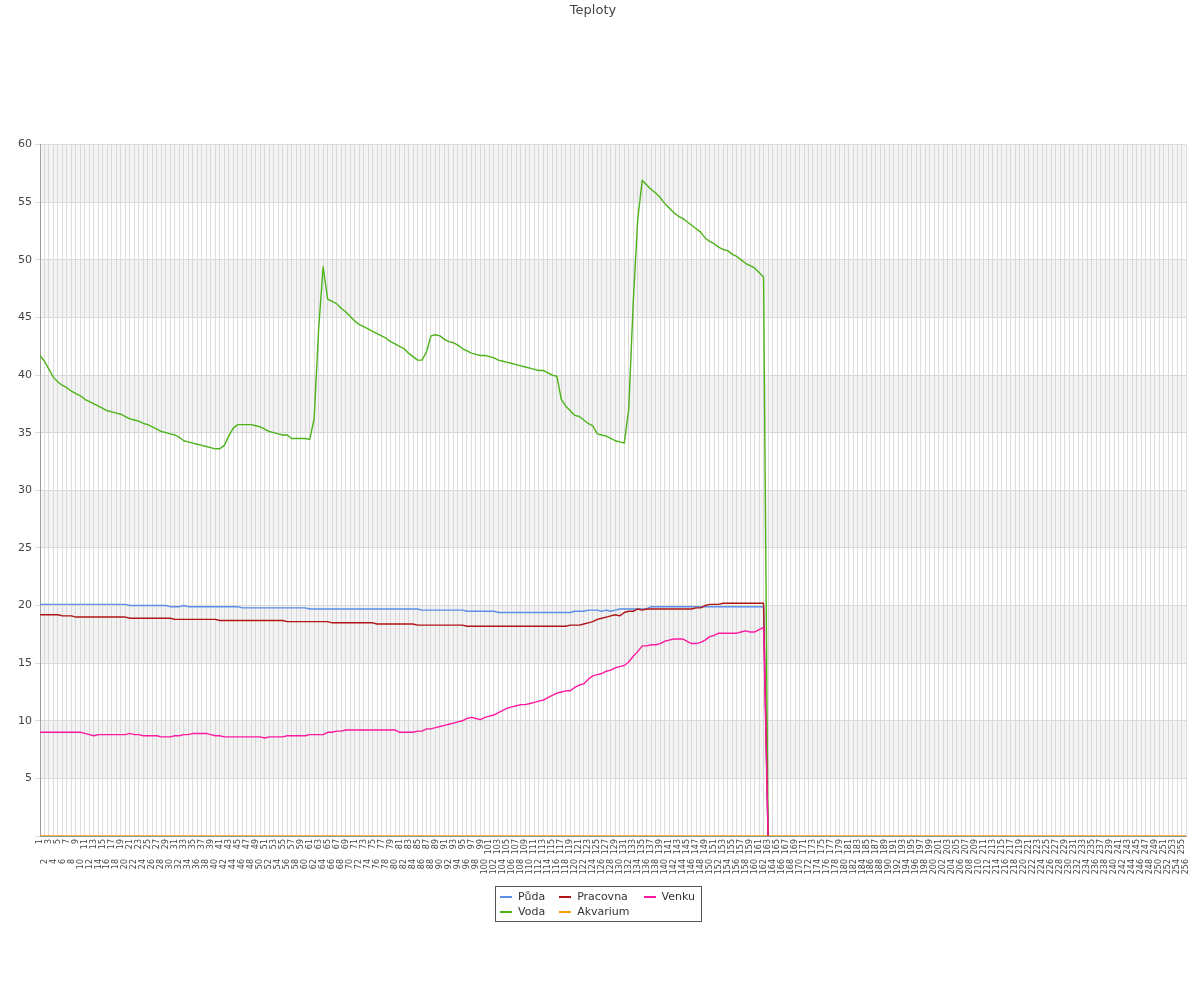  Describe the element at coordinates (377, 864) in the screenshot. I see `x-tick-label: 76` at that location.